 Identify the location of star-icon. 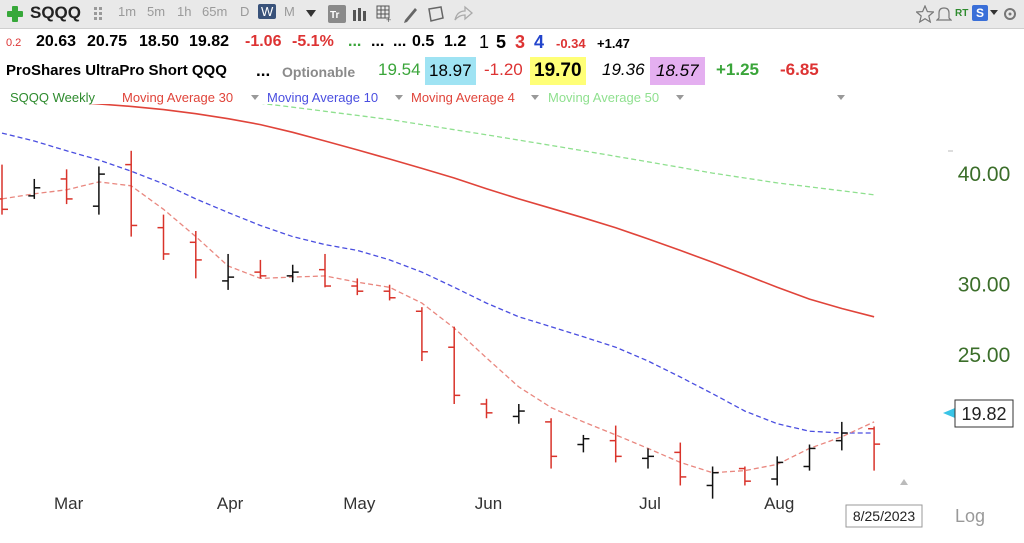
(925, 14).